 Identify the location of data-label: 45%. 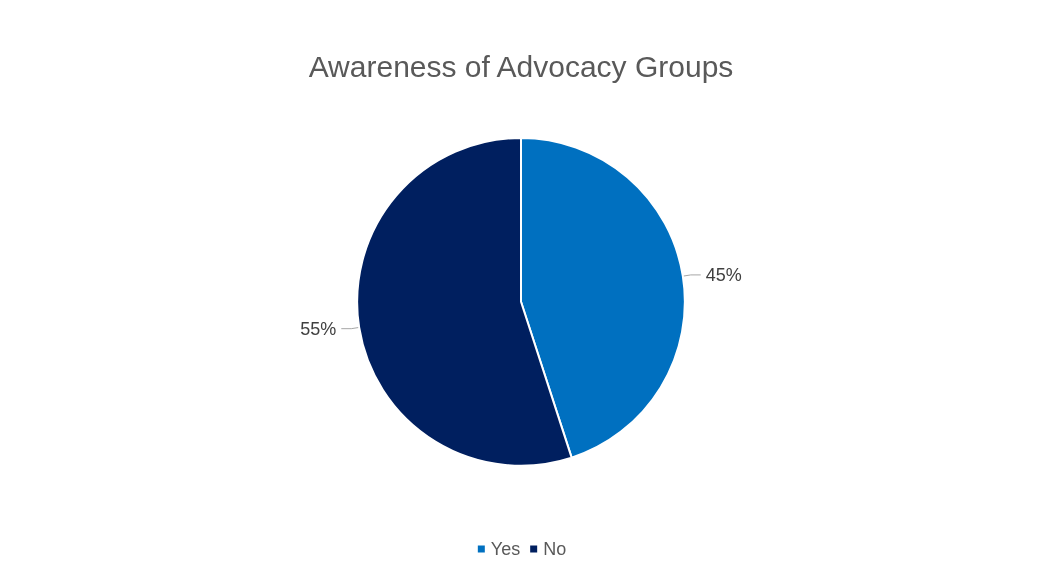
(723, 274).